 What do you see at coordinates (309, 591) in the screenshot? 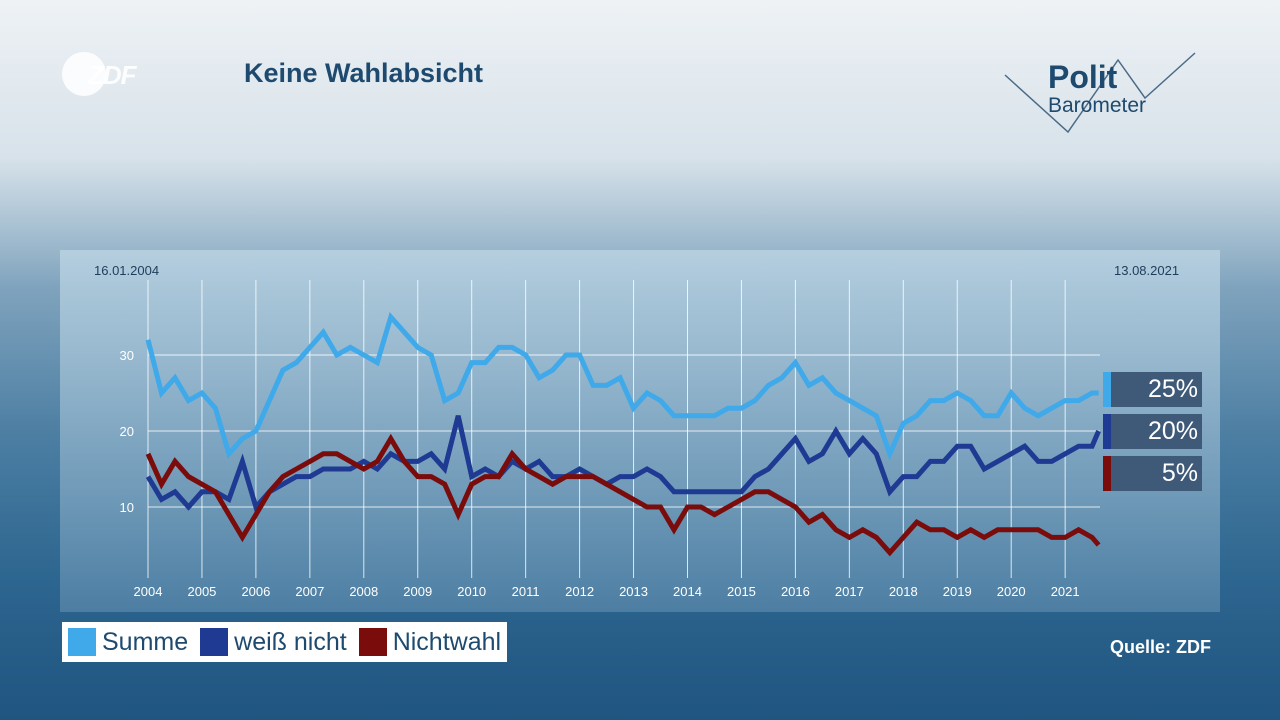
I see `x-tick-label: 2007` at bounding box center [309, 591].